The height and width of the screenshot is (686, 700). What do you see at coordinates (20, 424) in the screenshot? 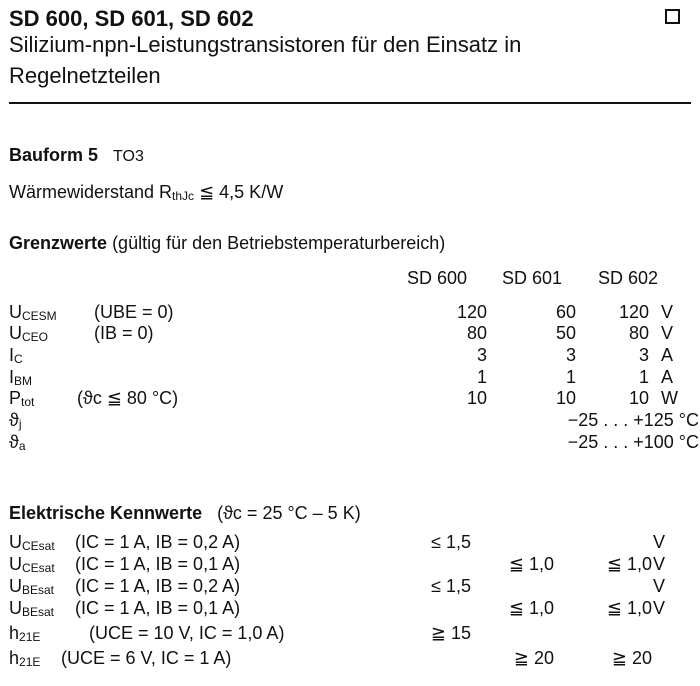
I see `symbol-subscript: j` at bounding box center [20, 424].